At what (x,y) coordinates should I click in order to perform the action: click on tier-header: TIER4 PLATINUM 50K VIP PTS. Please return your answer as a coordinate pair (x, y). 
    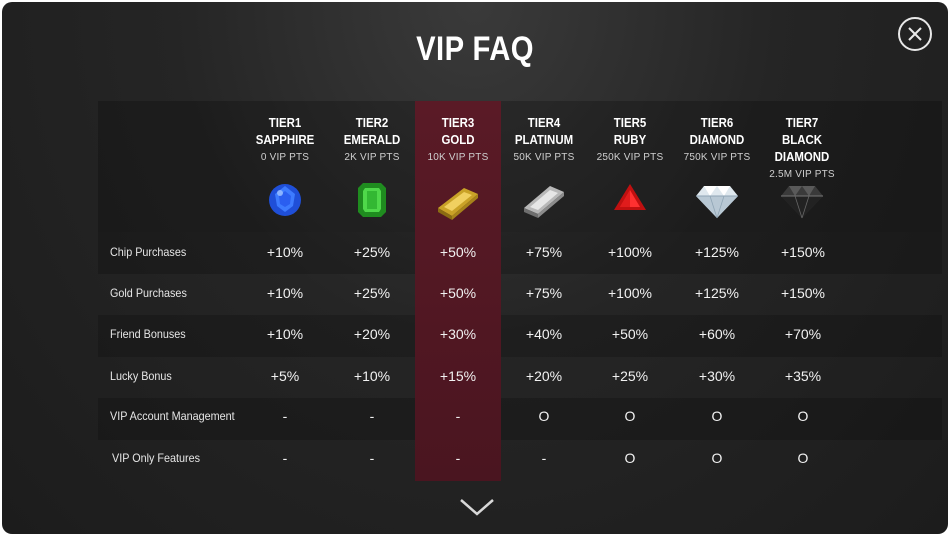
    Looking at the image, I should click on (544, 138).